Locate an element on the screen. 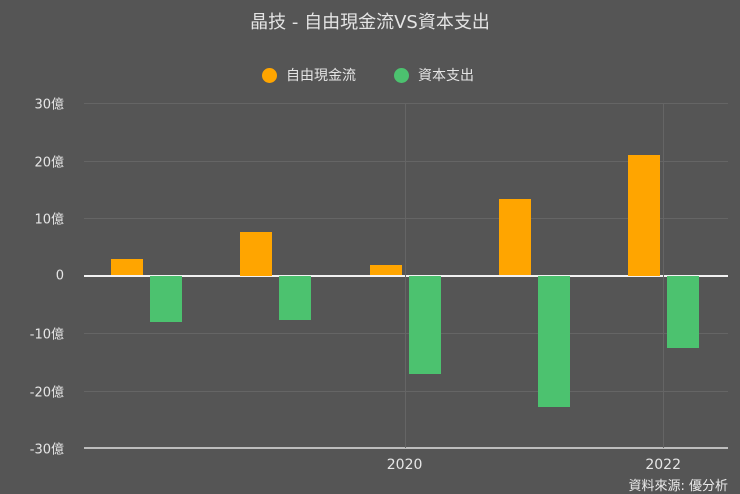 This screenshot has width=740, height=494. y-tick-label: 20億 is located at coordinates (49, 162).